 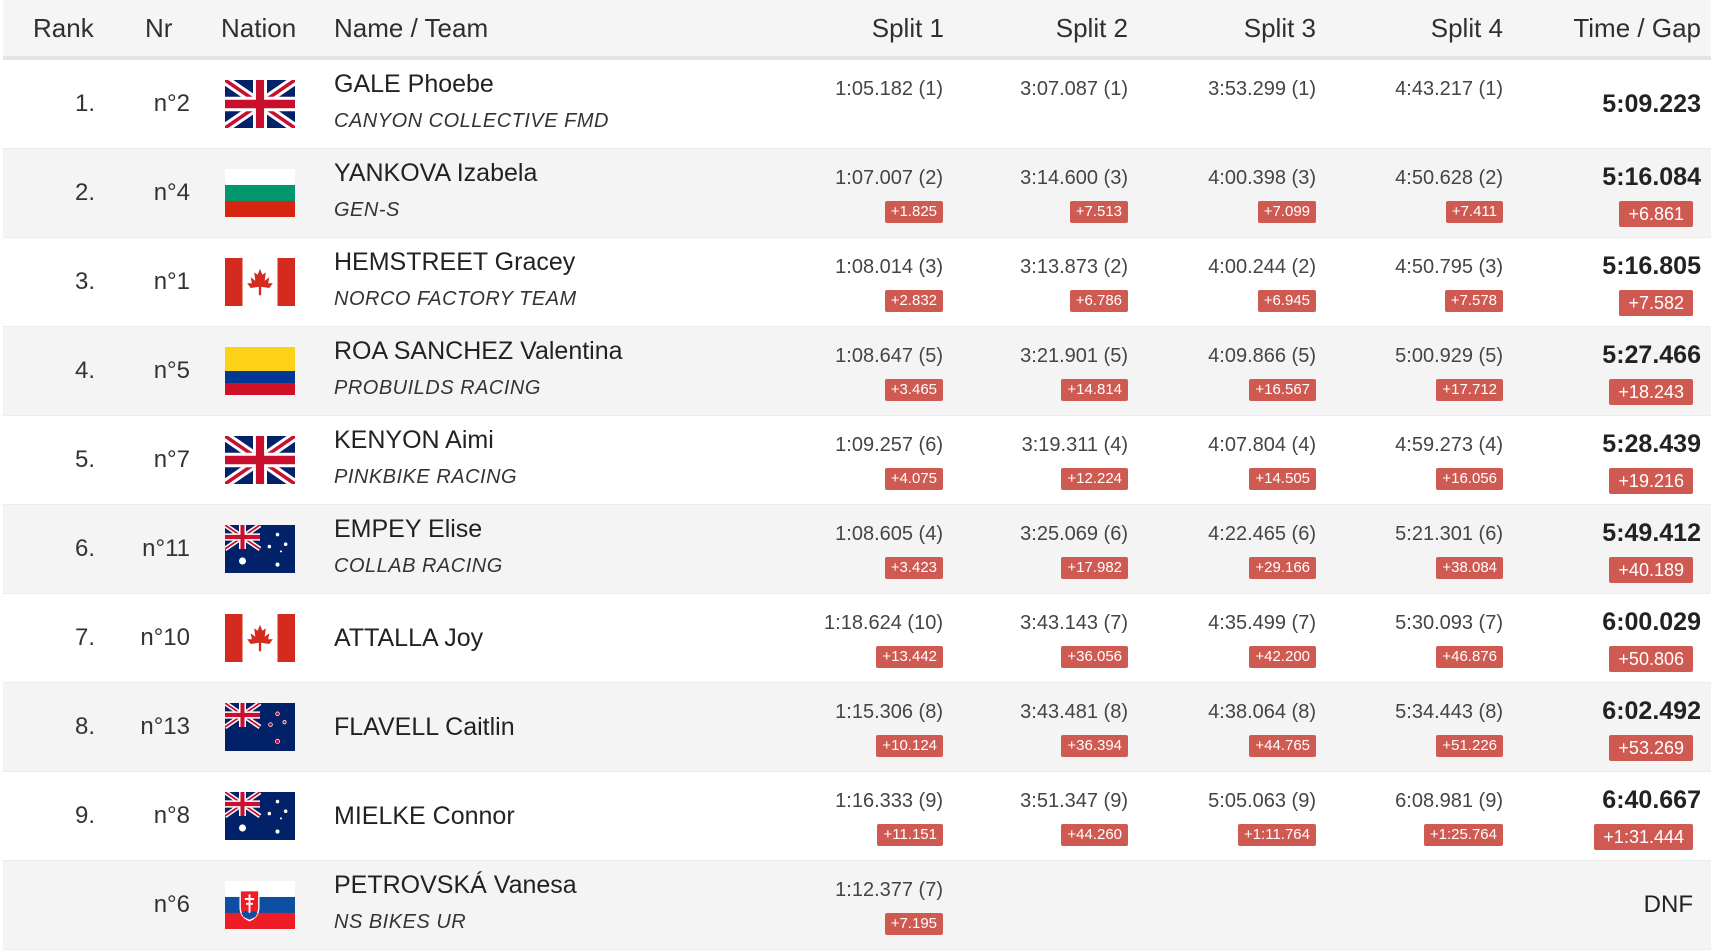 I want to click on split-gap-badge: +12.224, so click(x=1094, y=479).